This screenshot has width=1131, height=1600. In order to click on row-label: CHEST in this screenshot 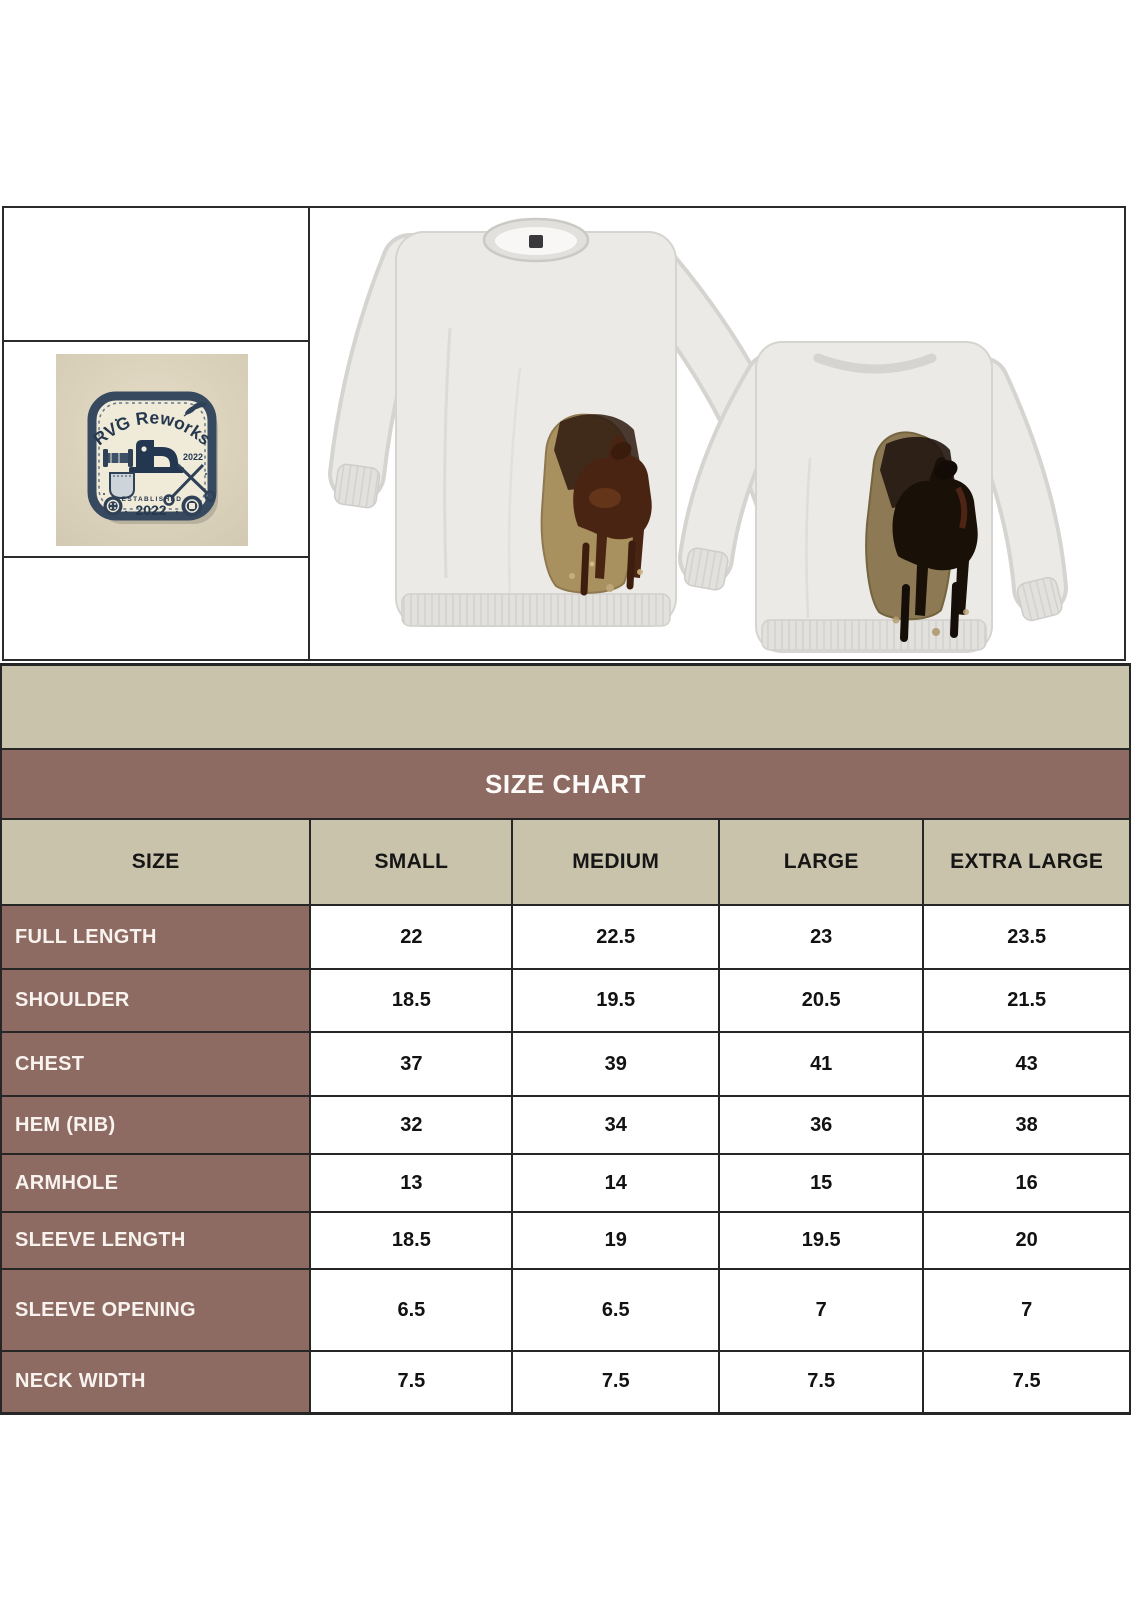, I will do `click(156, 1064)`.